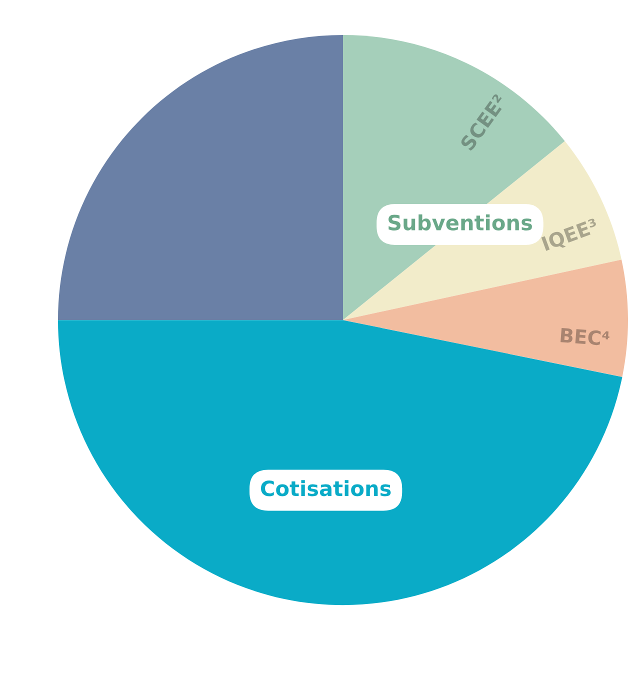  What do you see at coordinates (570, 236) in the screenshot?
I see `slice-label: IQEE³` at bounding box center [570, 236].